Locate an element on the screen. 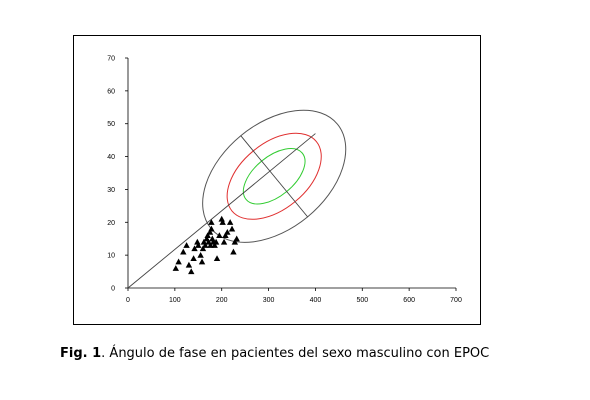 The image size is (590, 400). caption-label: Fig. 1 is located at coordinates (81, 353).